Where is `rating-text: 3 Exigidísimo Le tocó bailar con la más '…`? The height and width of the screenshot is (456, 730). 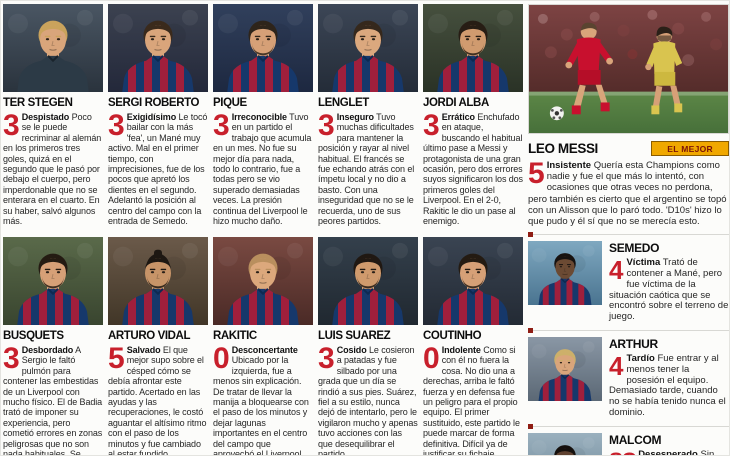 rating-text: 3 Exigidísimo Le tocó bailar con la más '… is located at coordinates (158, 168).